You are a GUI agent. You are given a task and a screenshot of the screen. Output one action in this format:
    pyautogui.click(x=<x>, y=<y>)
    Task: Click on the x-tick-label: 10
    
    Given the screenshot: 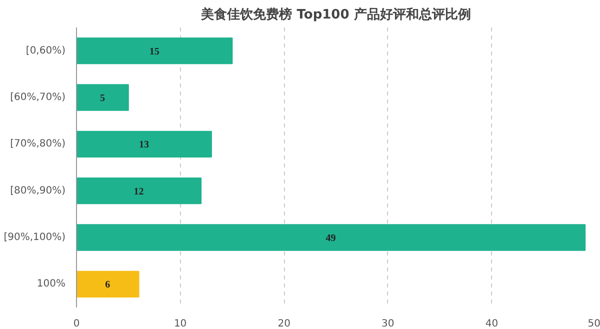 What is the action you would take?
    pyautogui.click(x=180, y=323)
    